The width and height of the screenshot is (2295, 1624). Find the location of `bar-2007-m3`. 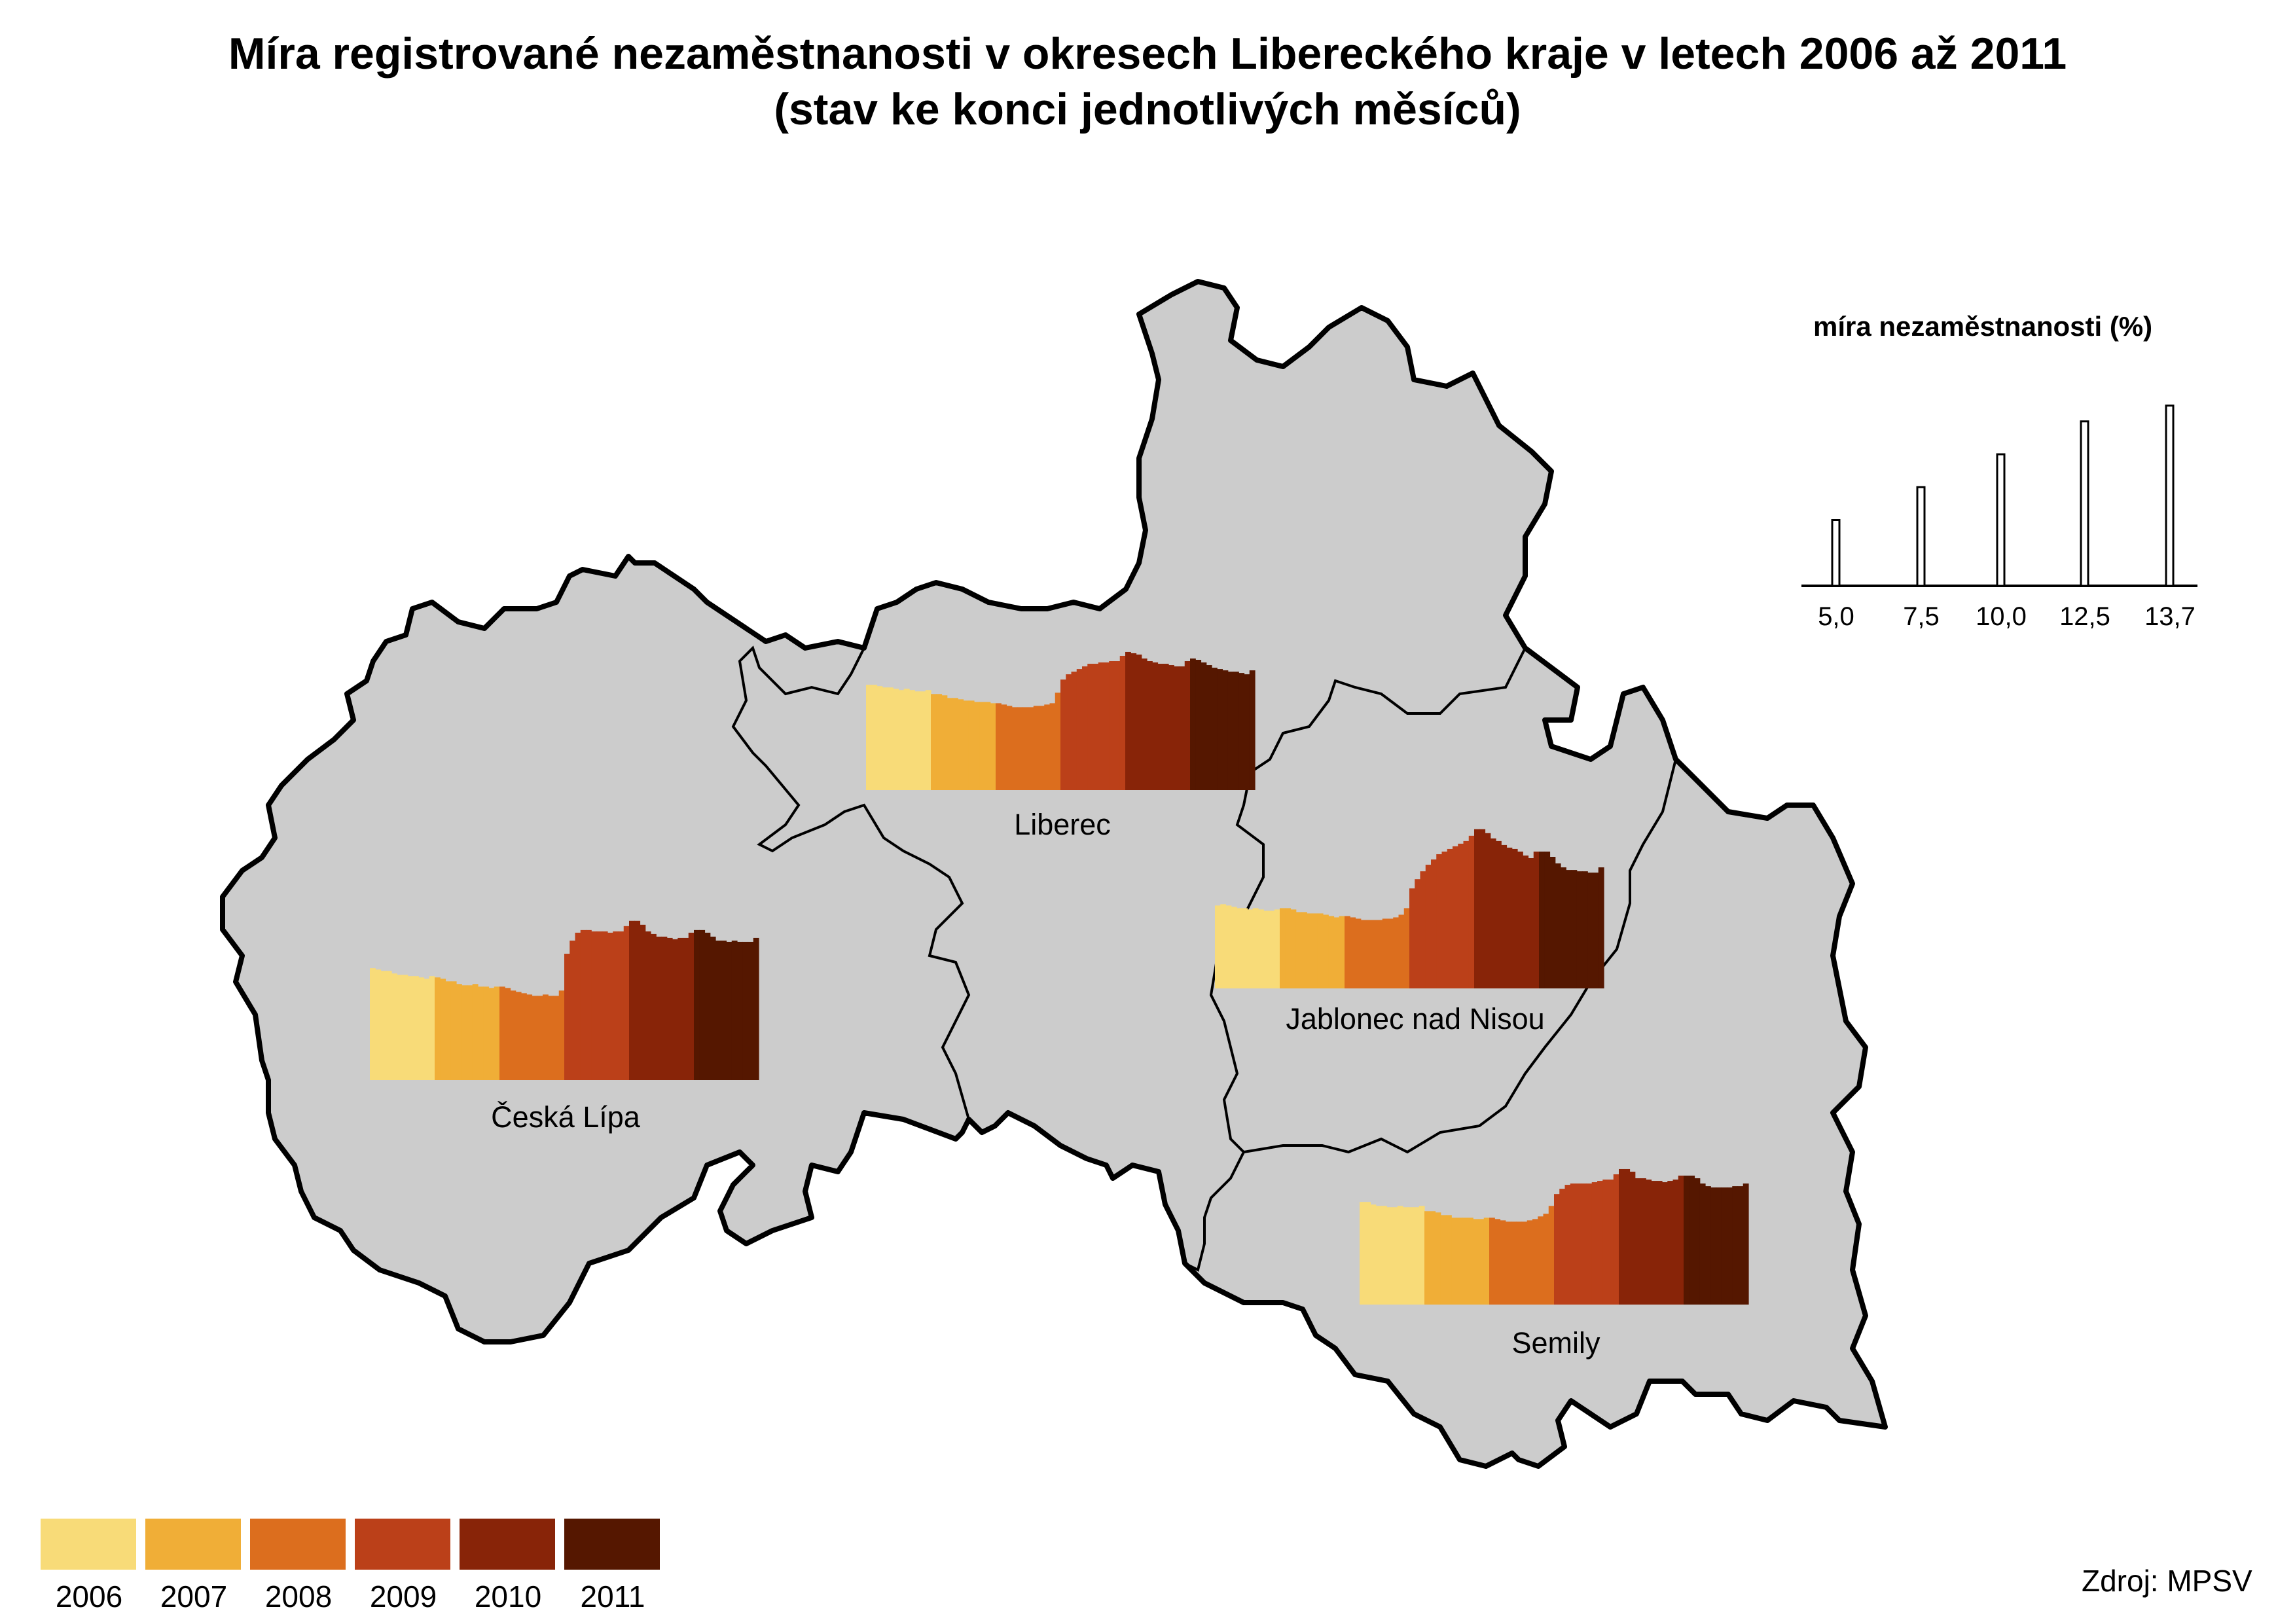

bar-2007-m3 is located at coordinates (1438, 1258).